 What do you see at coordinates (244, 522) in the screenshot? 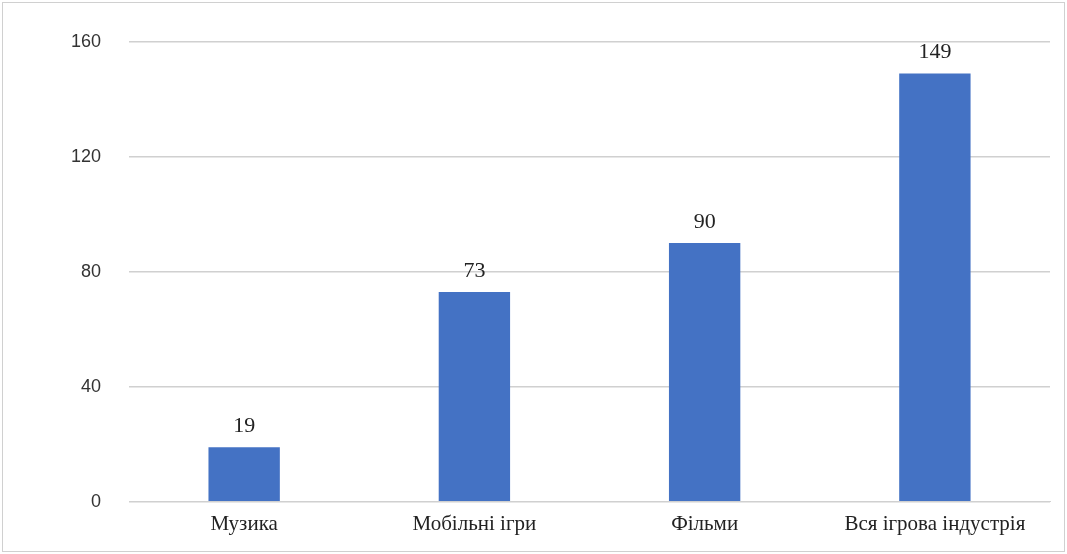
I see `x-tick-label: Музика` at bounding box center [244, 522].